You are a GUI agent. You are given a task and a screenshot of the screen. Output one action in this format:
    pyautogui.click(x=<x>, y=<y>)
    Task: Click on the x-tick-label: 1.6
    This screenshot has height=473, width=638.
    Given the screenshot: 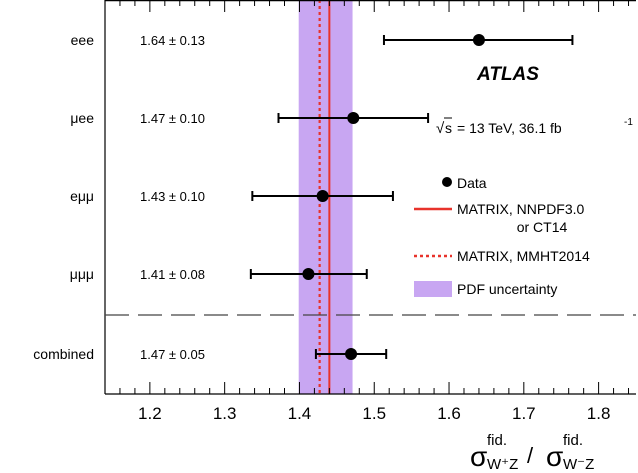 What is the action you would take?
    pyautogui.click(x=449, y=413)
    